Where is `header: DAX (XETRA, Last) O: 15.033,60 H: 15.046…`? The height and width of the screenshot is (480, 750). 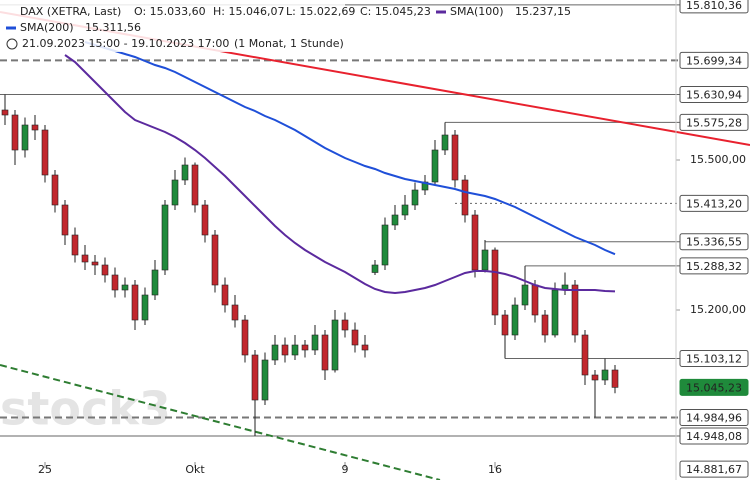 header: DAX (XETRA, Last) O: 15.033,60 H: 15.046… is located at coordinates (285, 26).